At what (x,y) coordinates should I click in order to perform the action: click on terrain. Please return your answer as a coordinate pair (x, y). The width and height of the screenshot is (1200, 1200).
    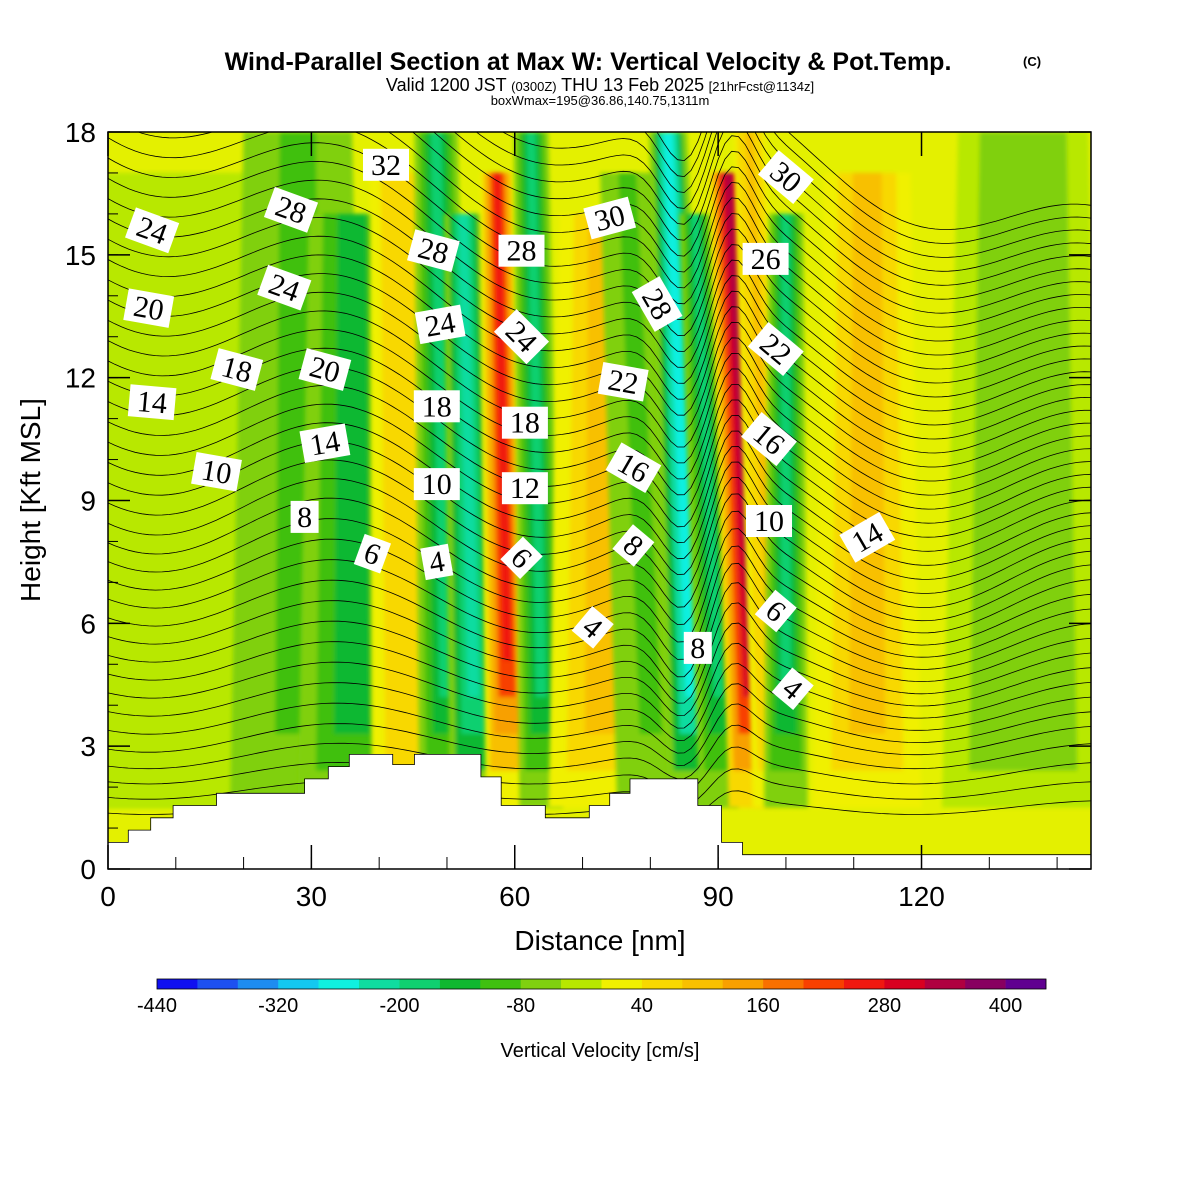
    Looking at the image, I should click on (599, 811).